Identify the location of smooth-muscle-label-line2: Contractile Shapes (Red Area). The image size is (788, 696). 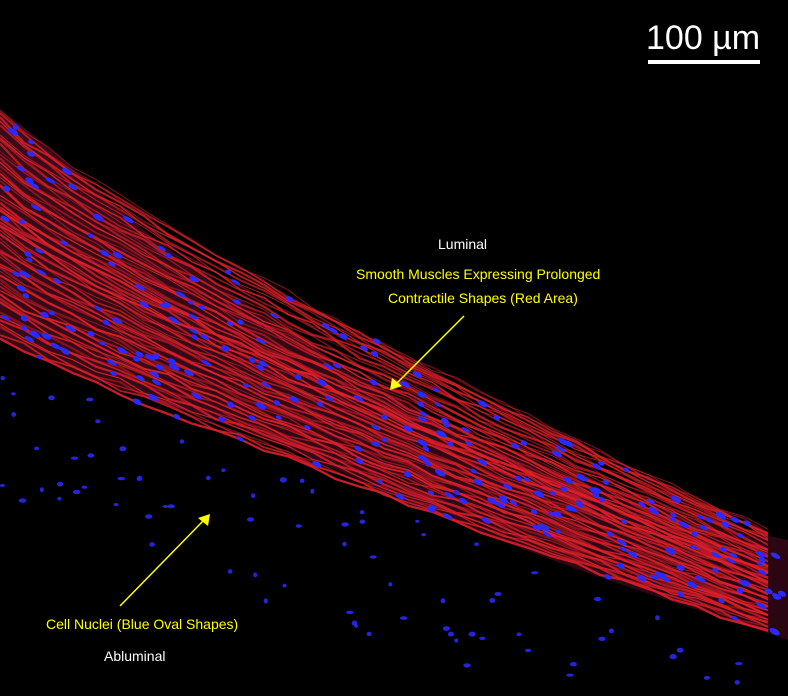
(483, 298).